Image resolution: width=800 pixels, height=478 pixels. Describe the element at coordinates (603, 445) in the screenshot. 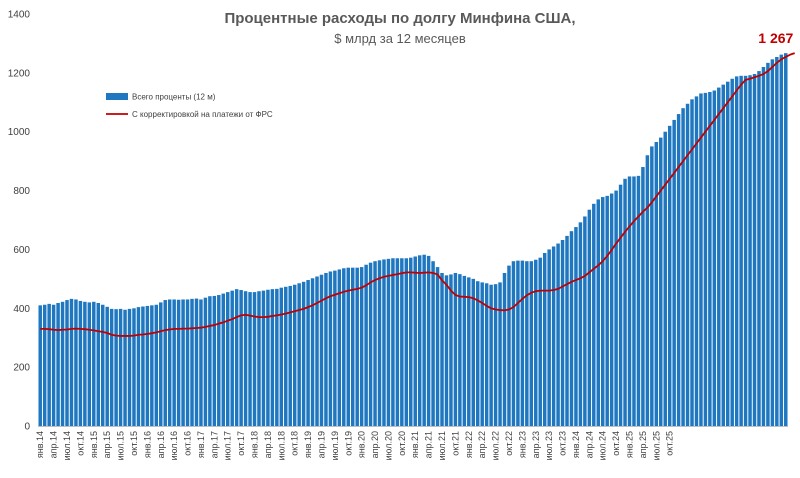

I see `x-tick-label: июл.24` at that location.